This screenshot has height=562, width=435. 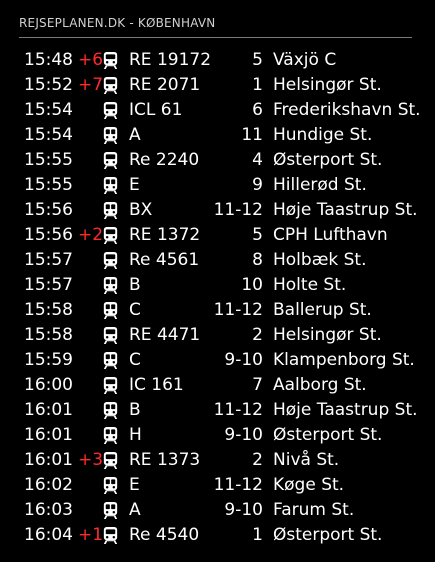 What do you see at coordinates (63, 535) in the screenshot?
I see `departure-time: 16:04 +1` at bounding box center [63, 535].